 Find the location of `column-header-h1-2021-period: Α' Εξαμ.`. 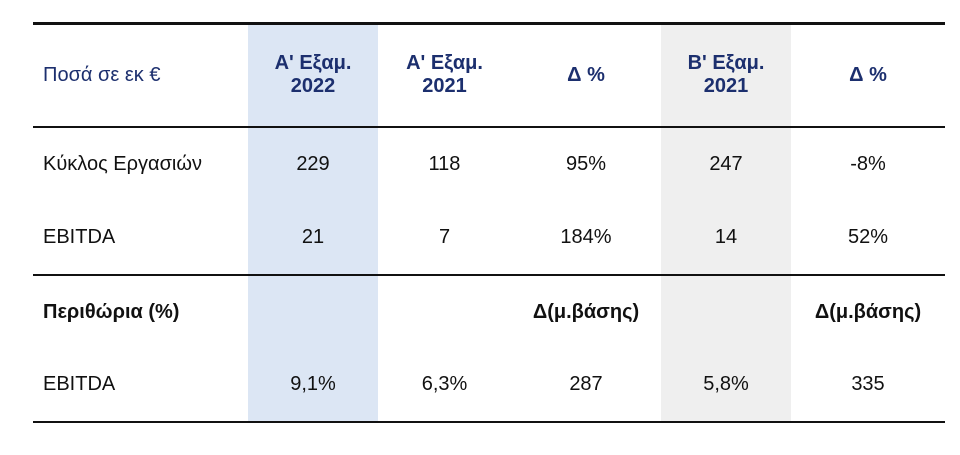

column-header-h1-2021-period: Α' Εξαμ. is located at coordinates (444, 63).